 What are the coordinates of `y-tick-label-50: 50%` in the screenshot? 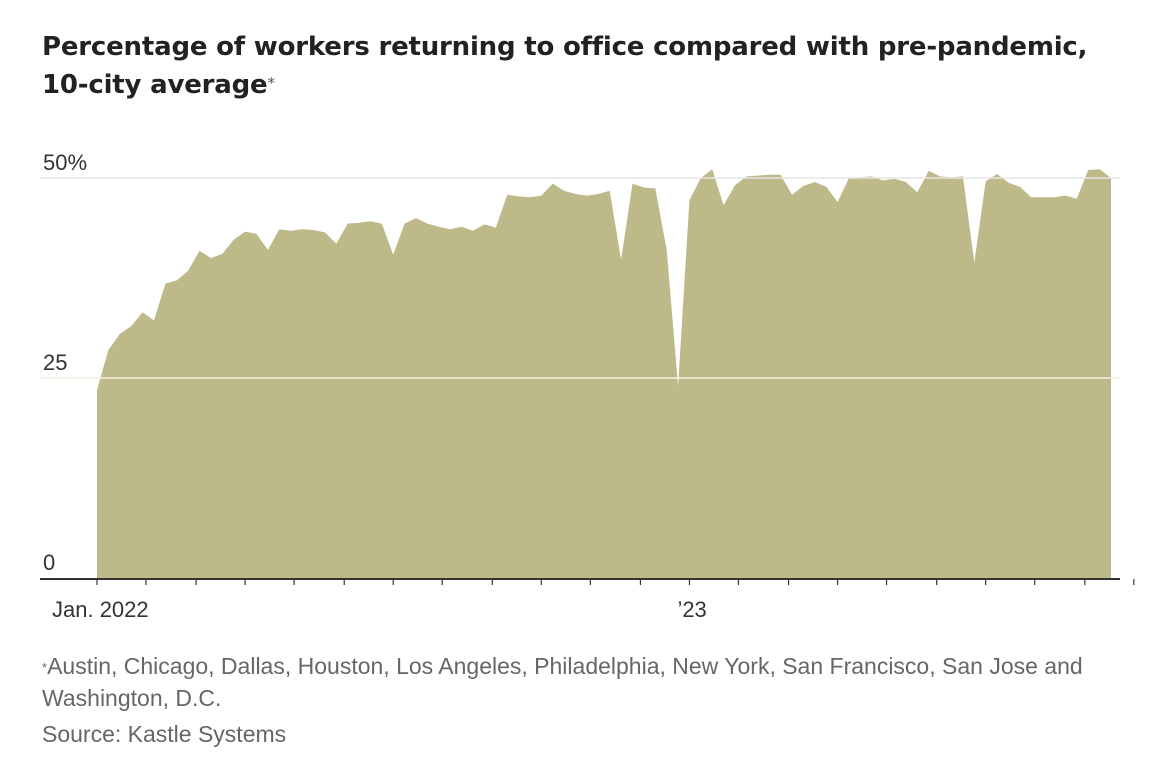 It's located at (65, 162).